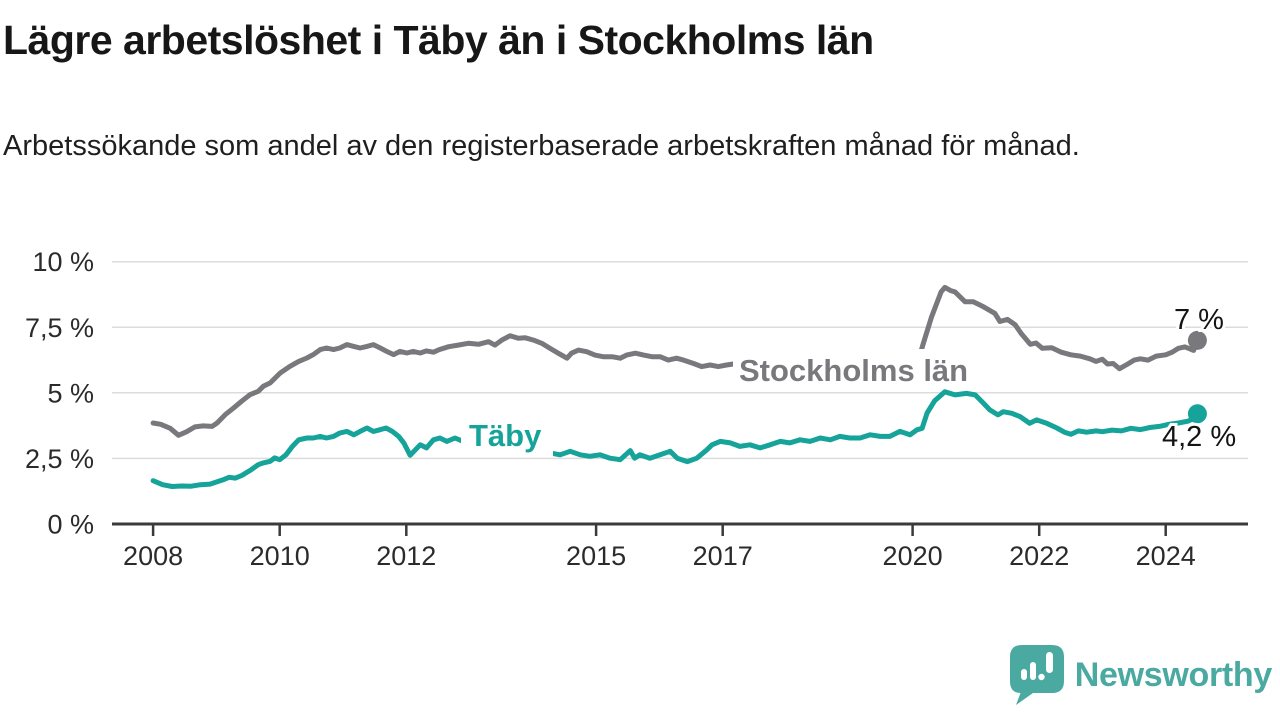 The image size is (1280, 720). What do you see at coordinates (853, 370) in the screenshot?
I see `series-label-0: Stockholms län` at bounding box center [853, 370].